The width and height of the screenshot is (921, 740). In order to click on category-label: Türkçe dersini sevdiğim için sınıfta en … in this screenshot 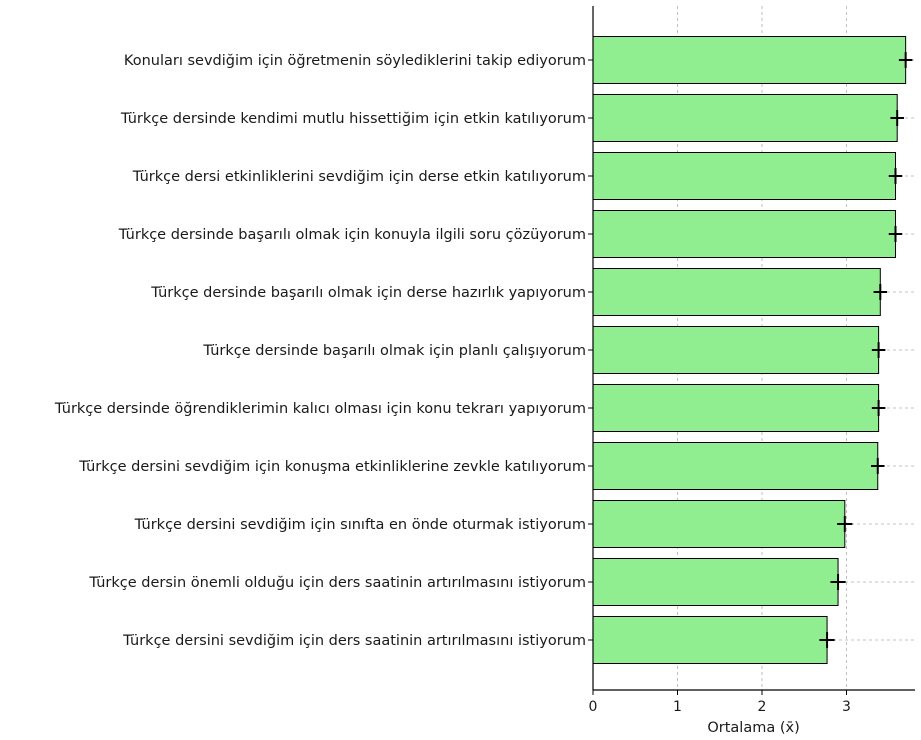, I will do `click(360, 525)`.